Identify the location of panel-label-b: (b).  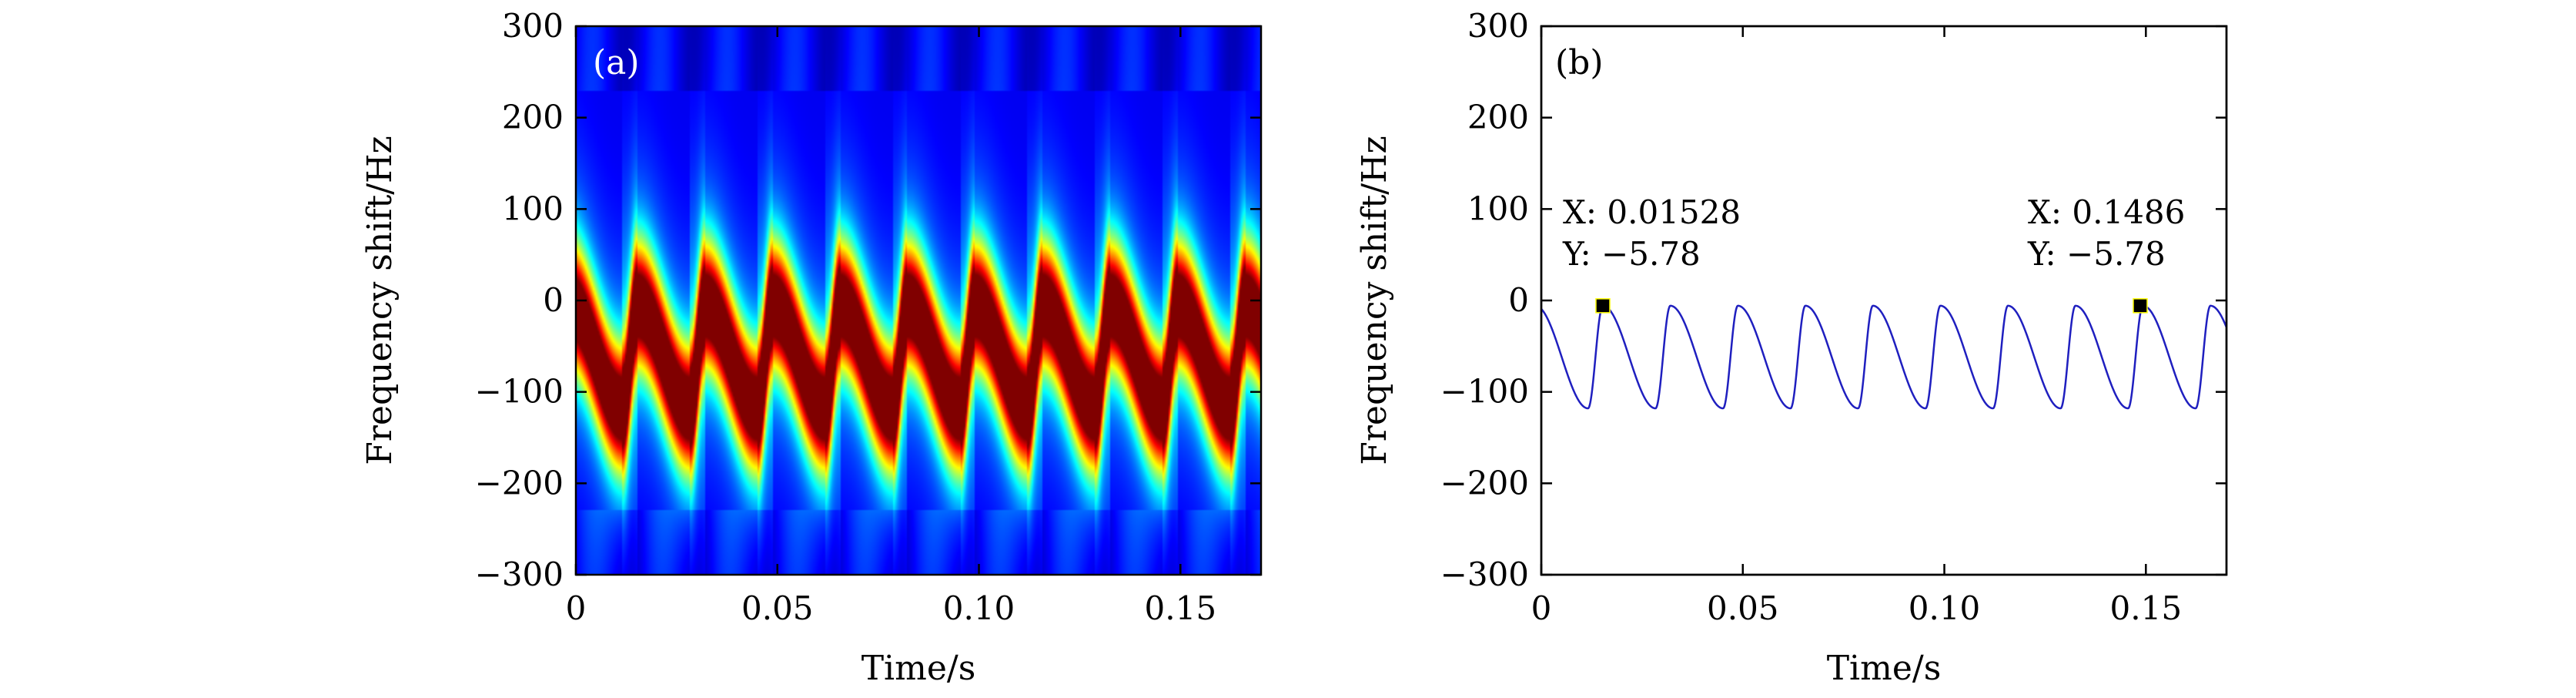
(1579, 63).